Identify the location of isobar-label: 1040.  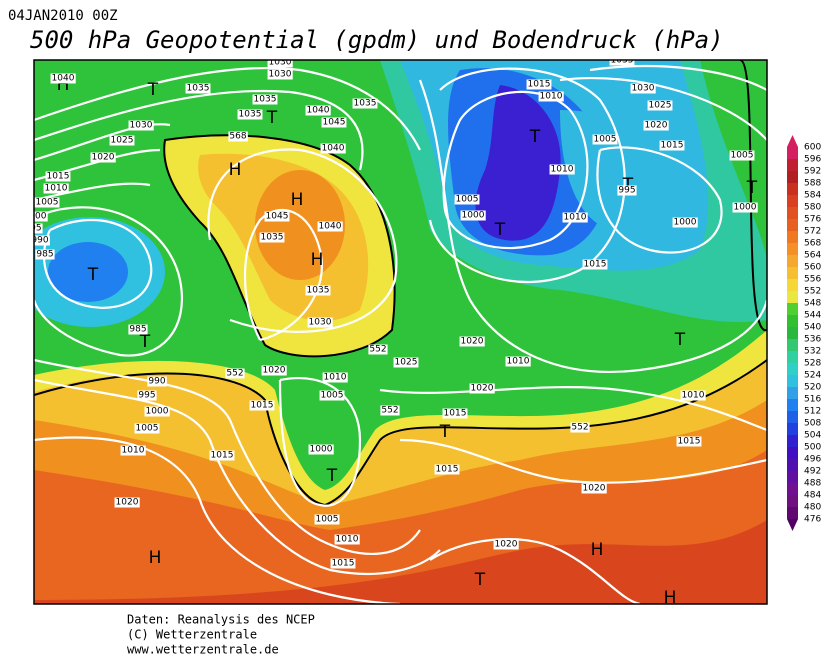
(63, 79).